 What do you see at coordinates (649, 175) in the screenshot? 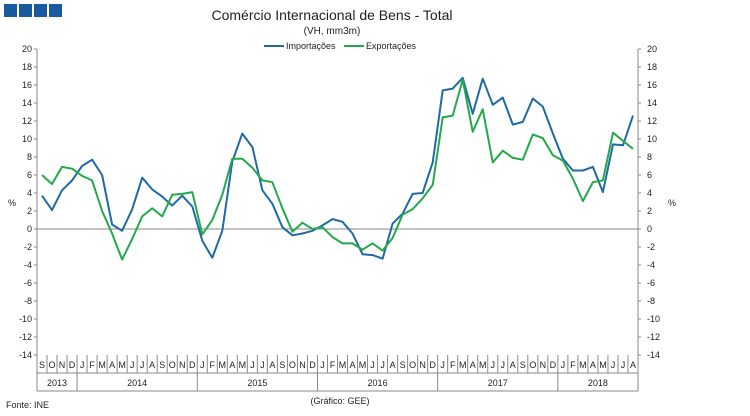
I see `y-tick-label-right: 6` at bounding box center [649, 175].